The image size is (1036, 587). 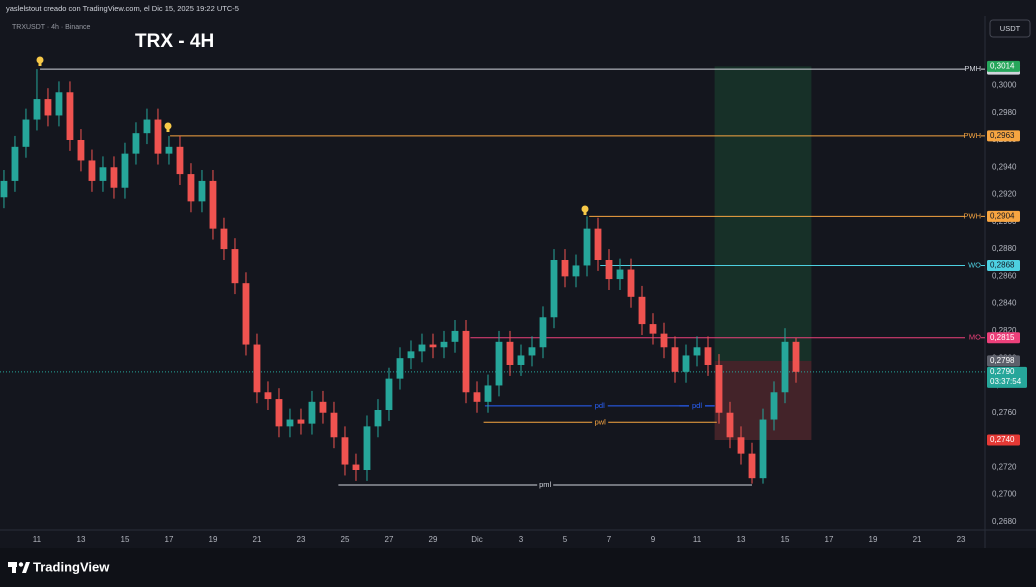 What do you see at coordinates (1006, 381) in the screenshot?
I see `countdown-label: 03:37:54` at bounding box center [1006, 381].